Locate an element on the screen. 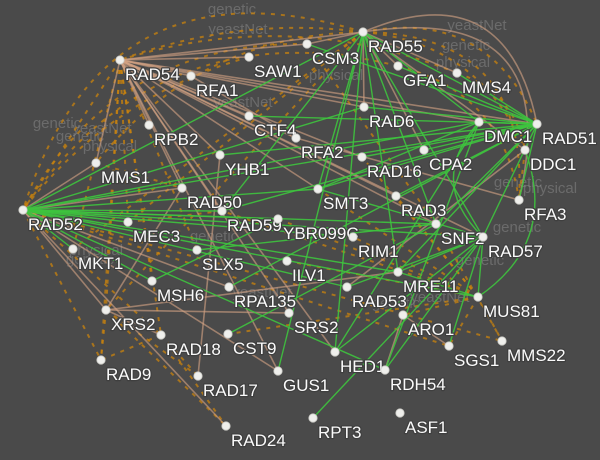 The width and height of the screenshot is (600, 460). edge-RFA1-RFA2-physical is located at coordinates (243, 107).